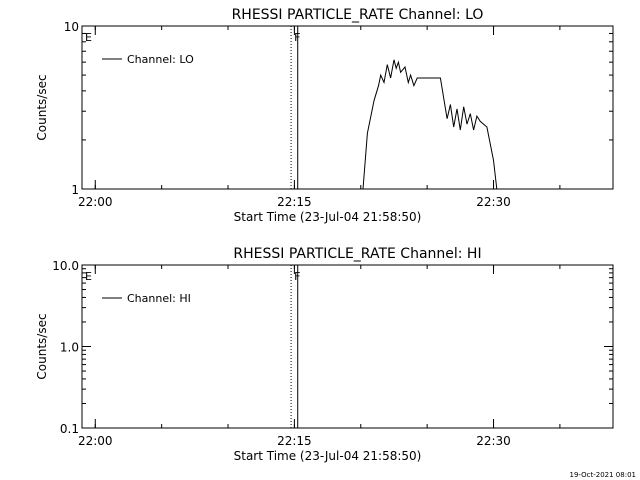  What do you see at coordinates (65, 266) in the screenshot?
I see `y-tick-label: 10.0` at bounding box center [65, 266].